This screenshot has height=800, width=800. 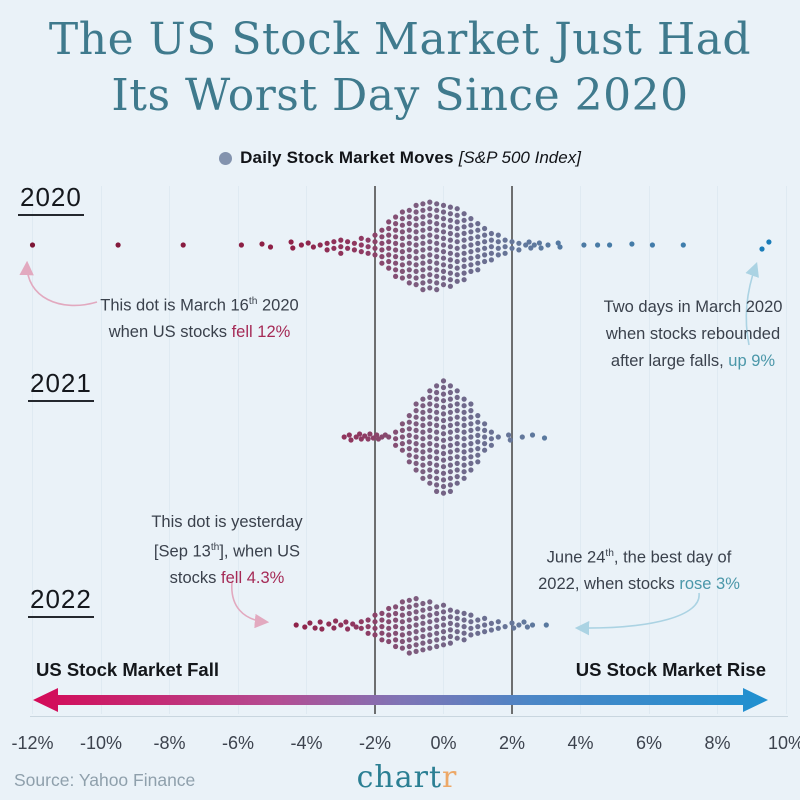 I want to click on legend-label: Daily Stock Market Moves, so click(x=347, y=157).